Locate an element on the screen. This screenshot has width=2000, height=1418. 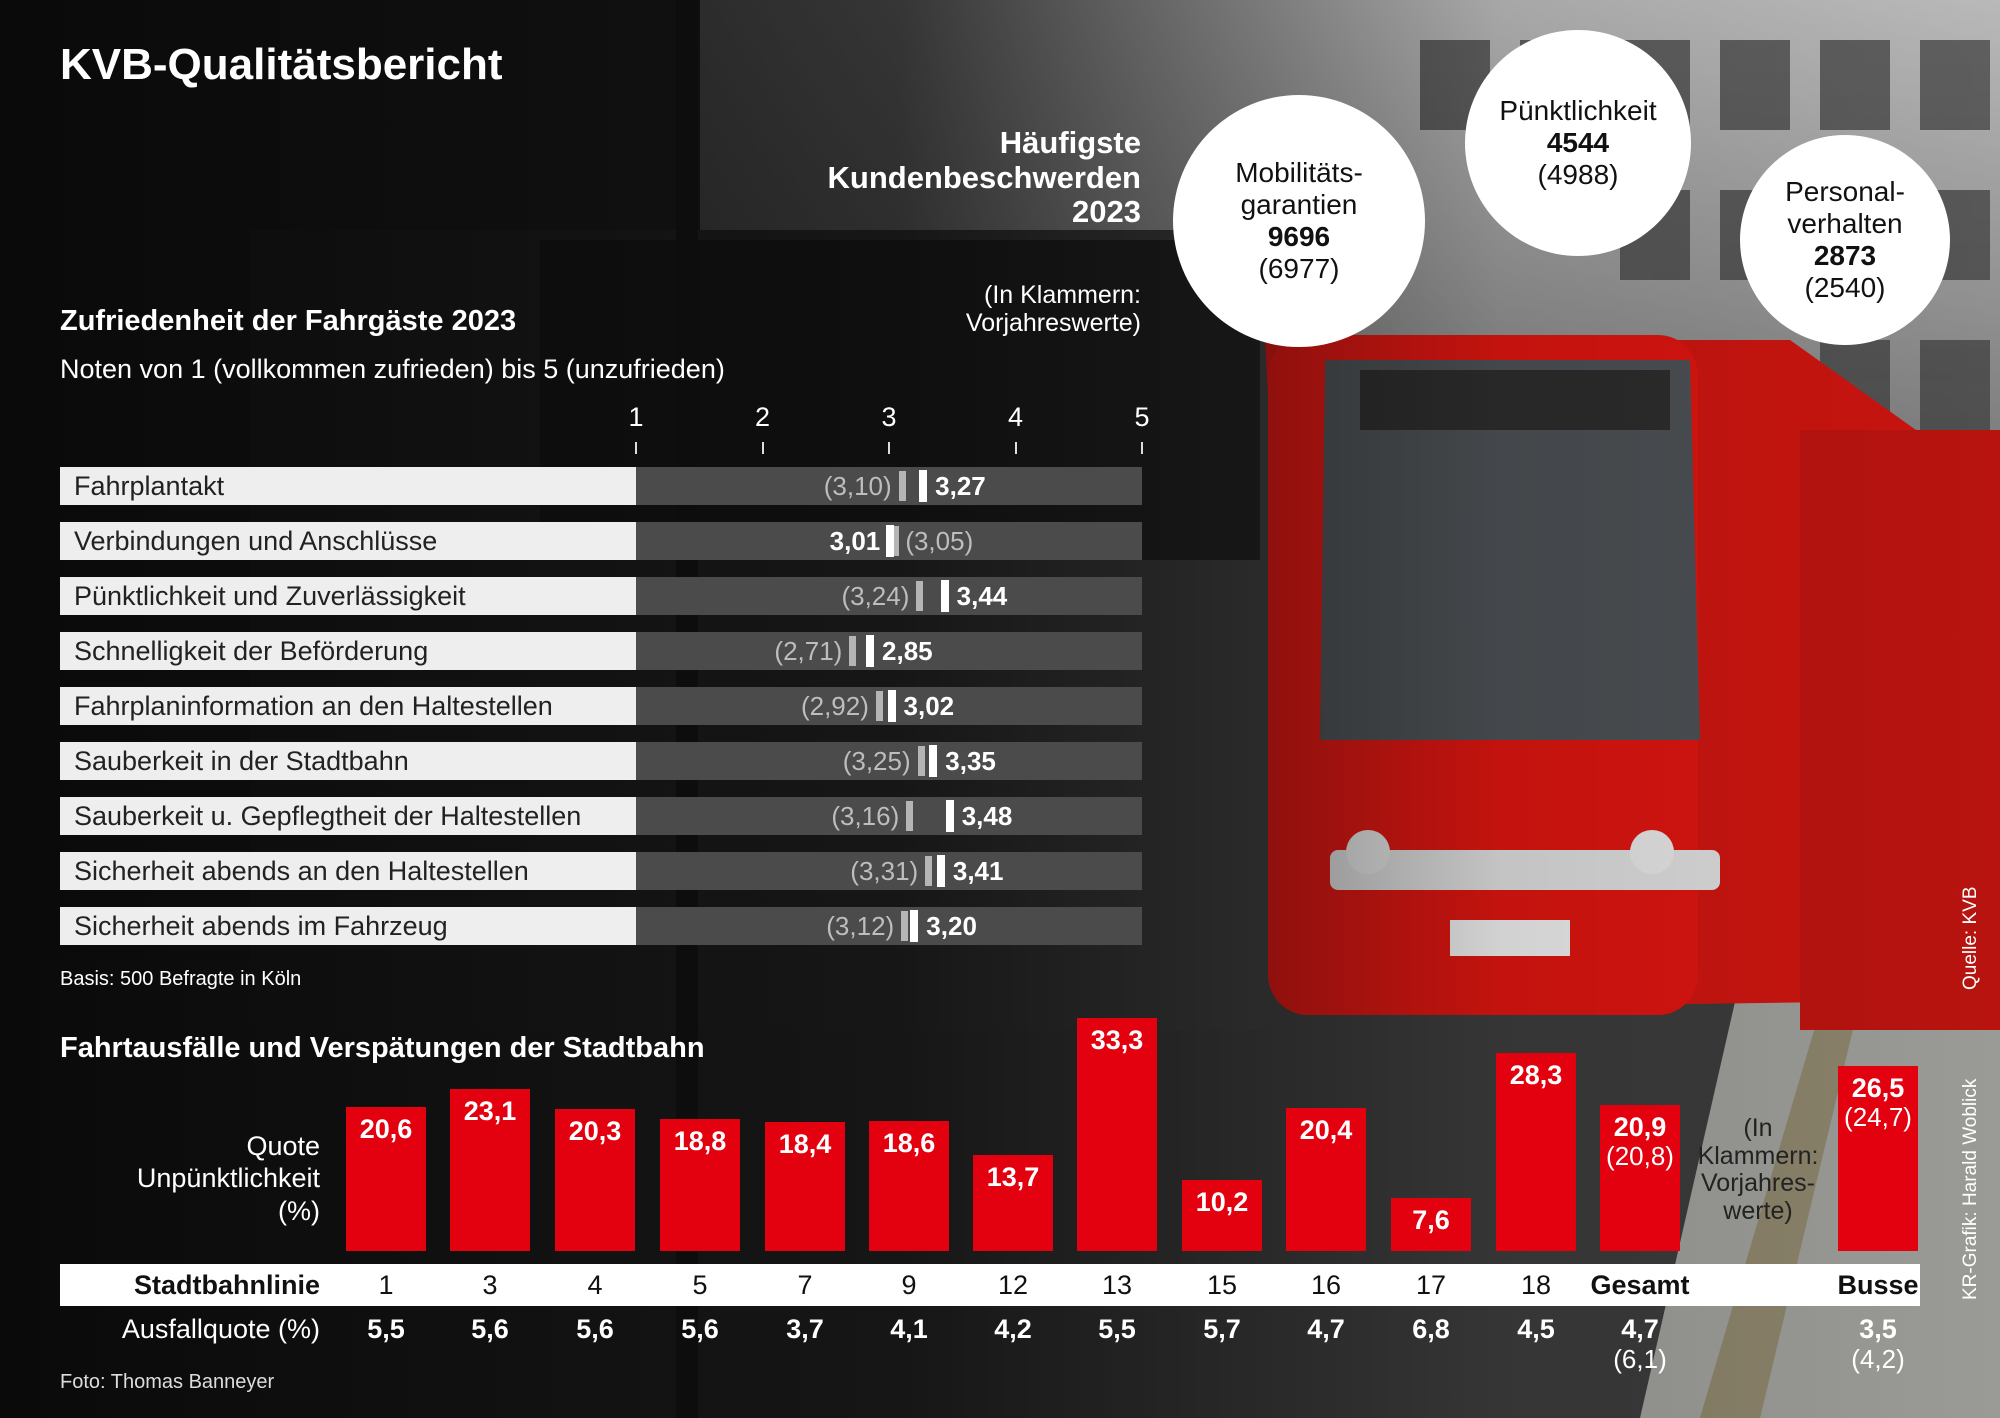
complaint-bubble-staff: Personal-verhalten 2873 (2540) is located at coordinates (1845, 240).